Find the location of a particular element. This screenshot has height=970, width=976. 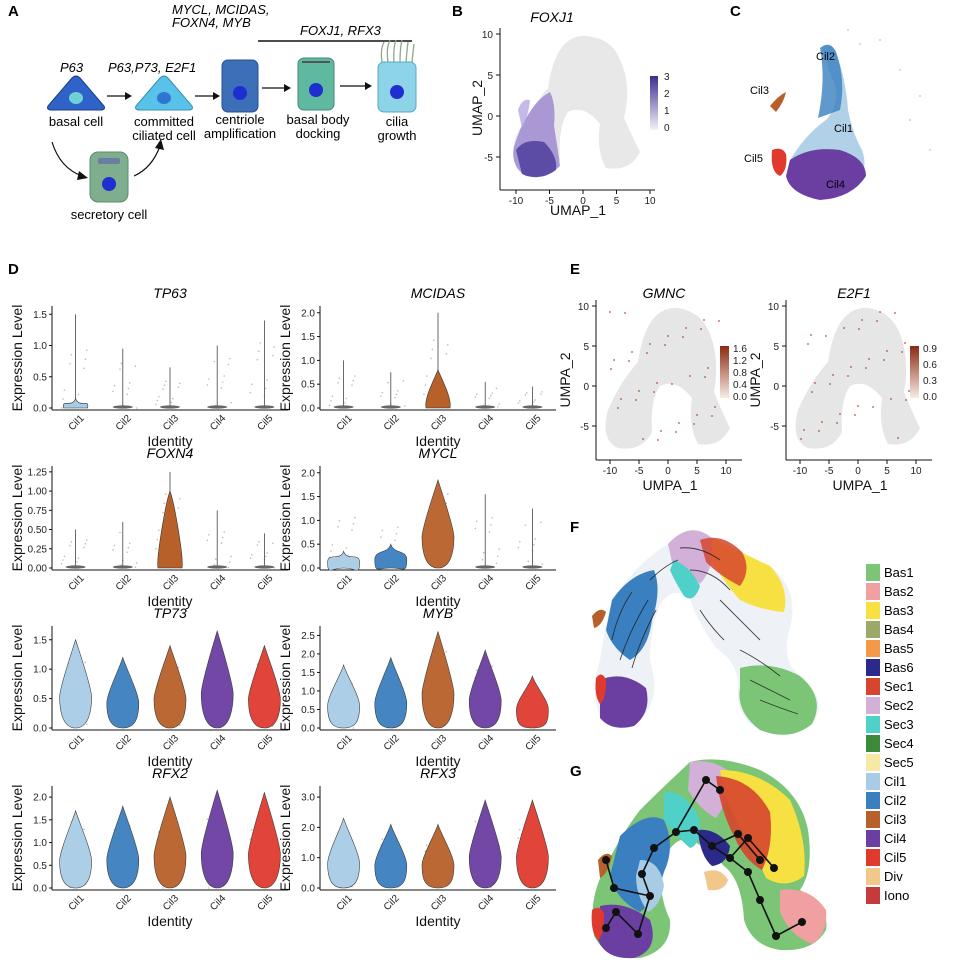

legend-item-cil4: Cil4 is located at coordinates (886, 838).